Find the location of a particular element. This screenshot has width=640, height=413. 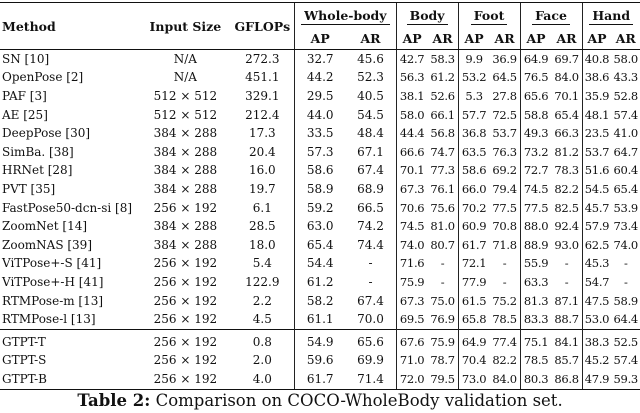

cell-body-ap: 74.0 is located at coordinates (411, 245).